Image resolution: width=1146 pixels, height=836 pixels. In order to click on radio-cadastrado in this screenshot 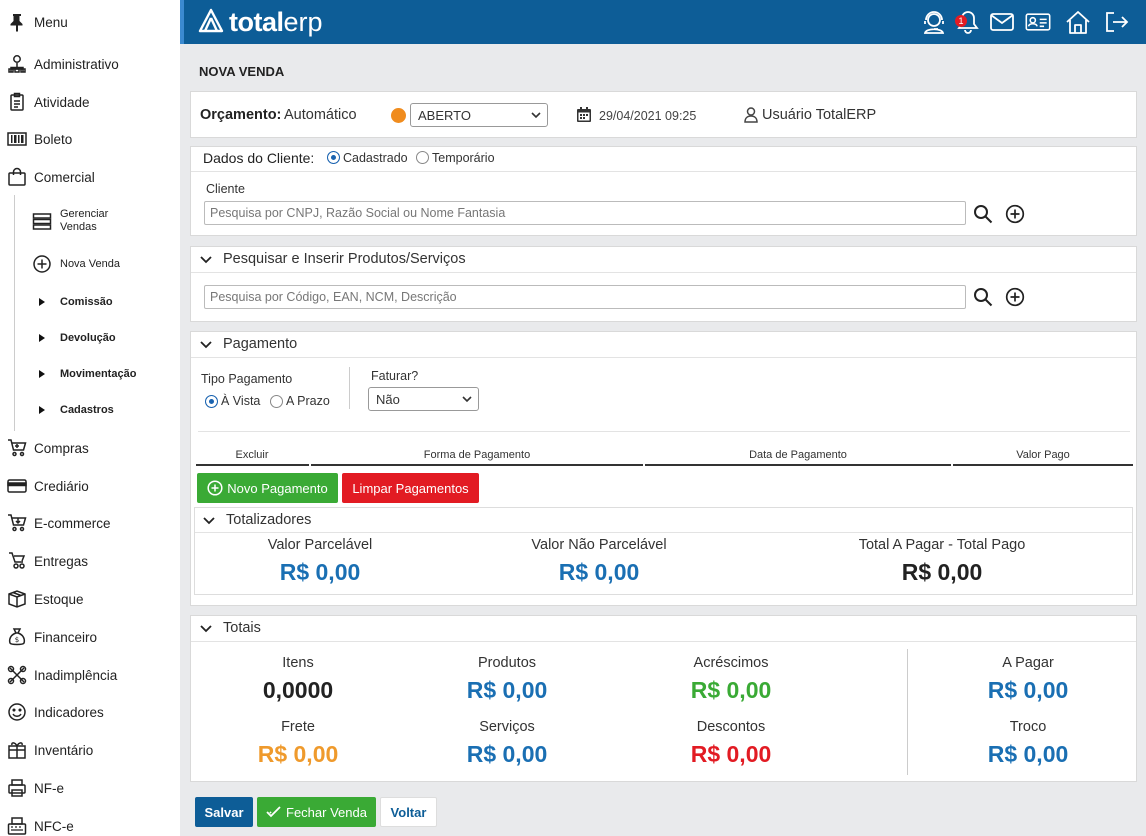, I will do `click(333, 157)`.